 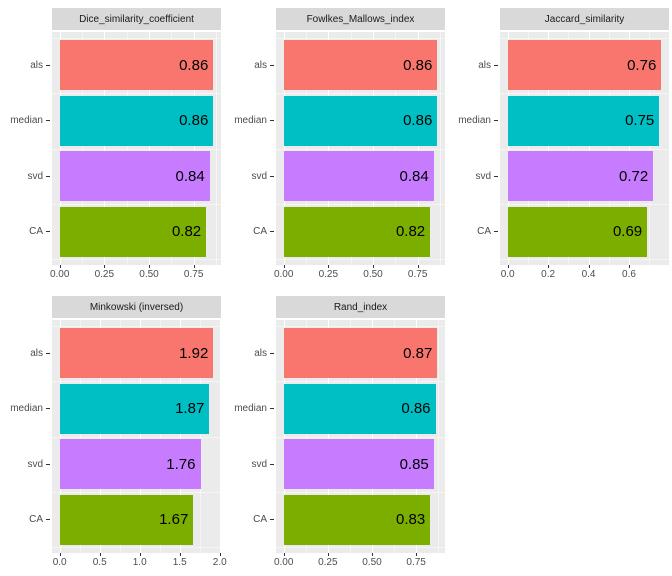 I want to click on x-tick-label: 1.5, so click(x=179, y=562).